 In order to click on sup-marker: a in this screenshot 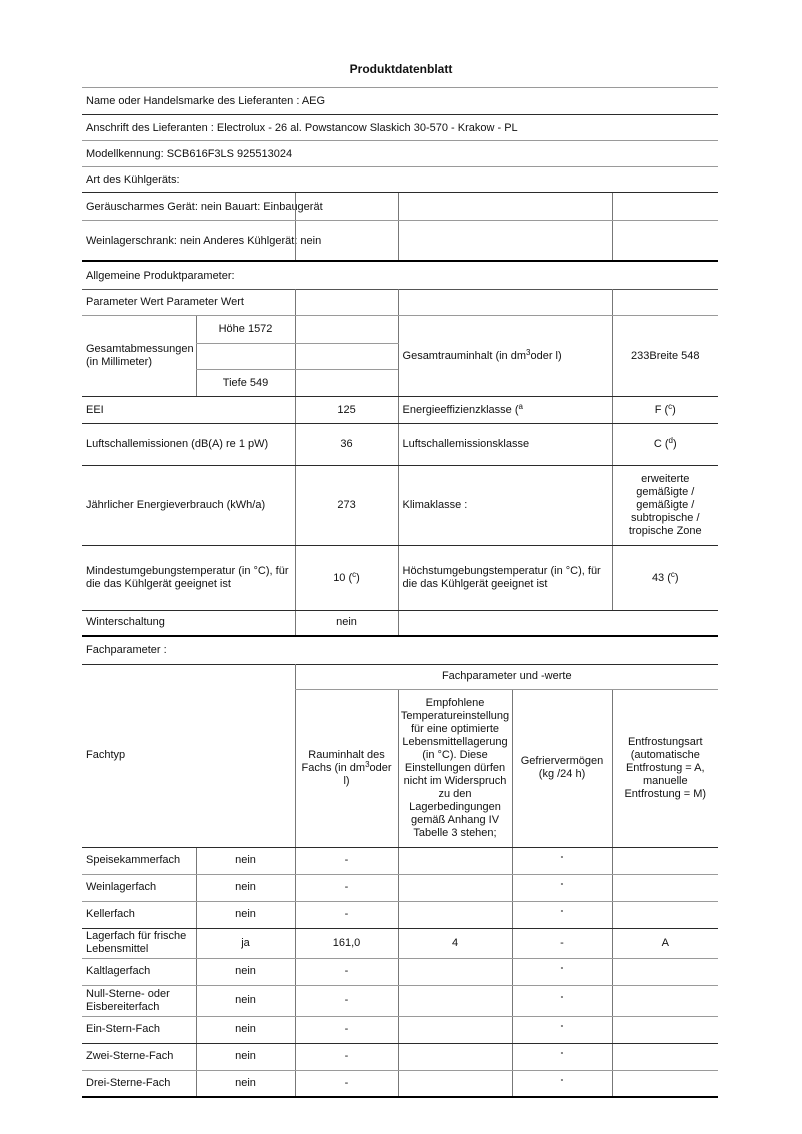, I will do `click(520, 406)`.